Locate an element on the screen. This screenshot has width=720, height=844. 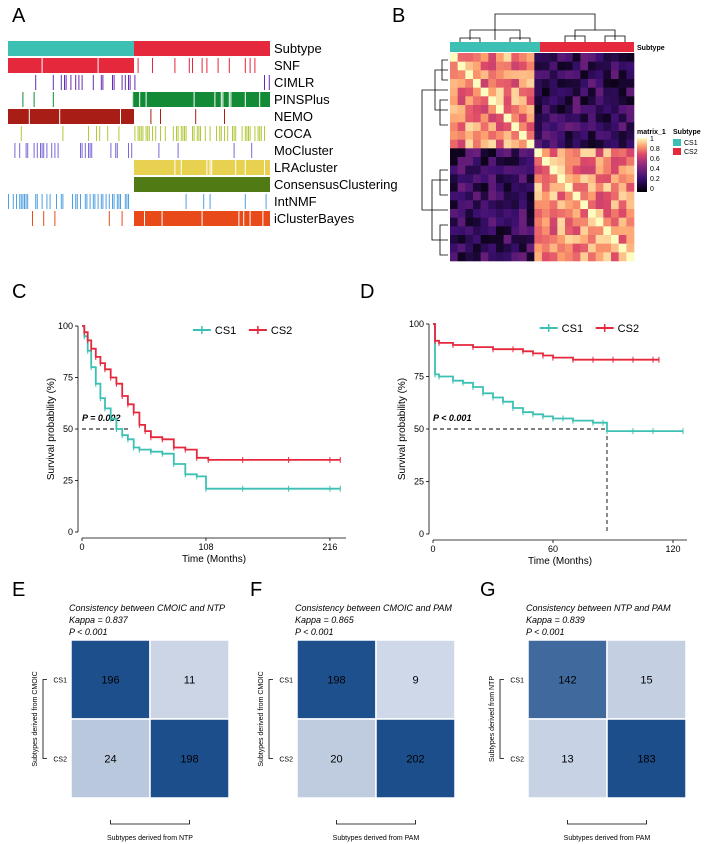
subtype-annotation-cs2 is located at coordinates (587, 47).